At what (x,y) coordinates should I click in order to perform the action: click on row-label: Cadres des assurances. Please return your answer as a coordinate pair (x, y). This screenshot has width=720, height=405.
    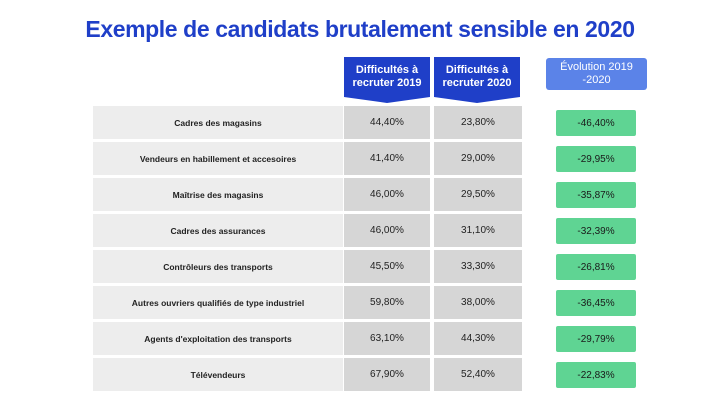
    Looking at the image, I should click on (218, 230).